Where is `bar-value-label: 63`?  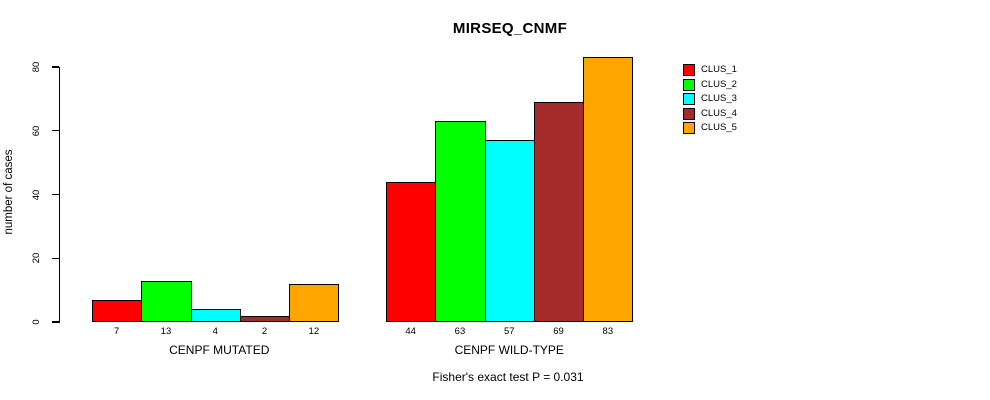 bar-value-label: 63 is located at coordinates (460, 331).